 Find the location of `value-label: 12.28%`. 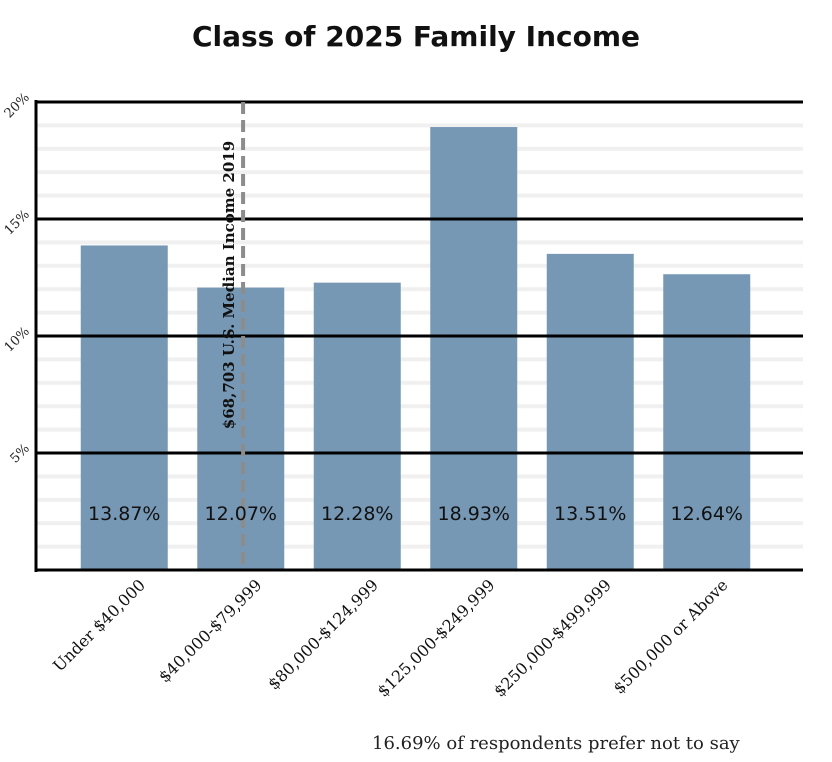

value-label: 12.28% is located at coordinates (357, 514).